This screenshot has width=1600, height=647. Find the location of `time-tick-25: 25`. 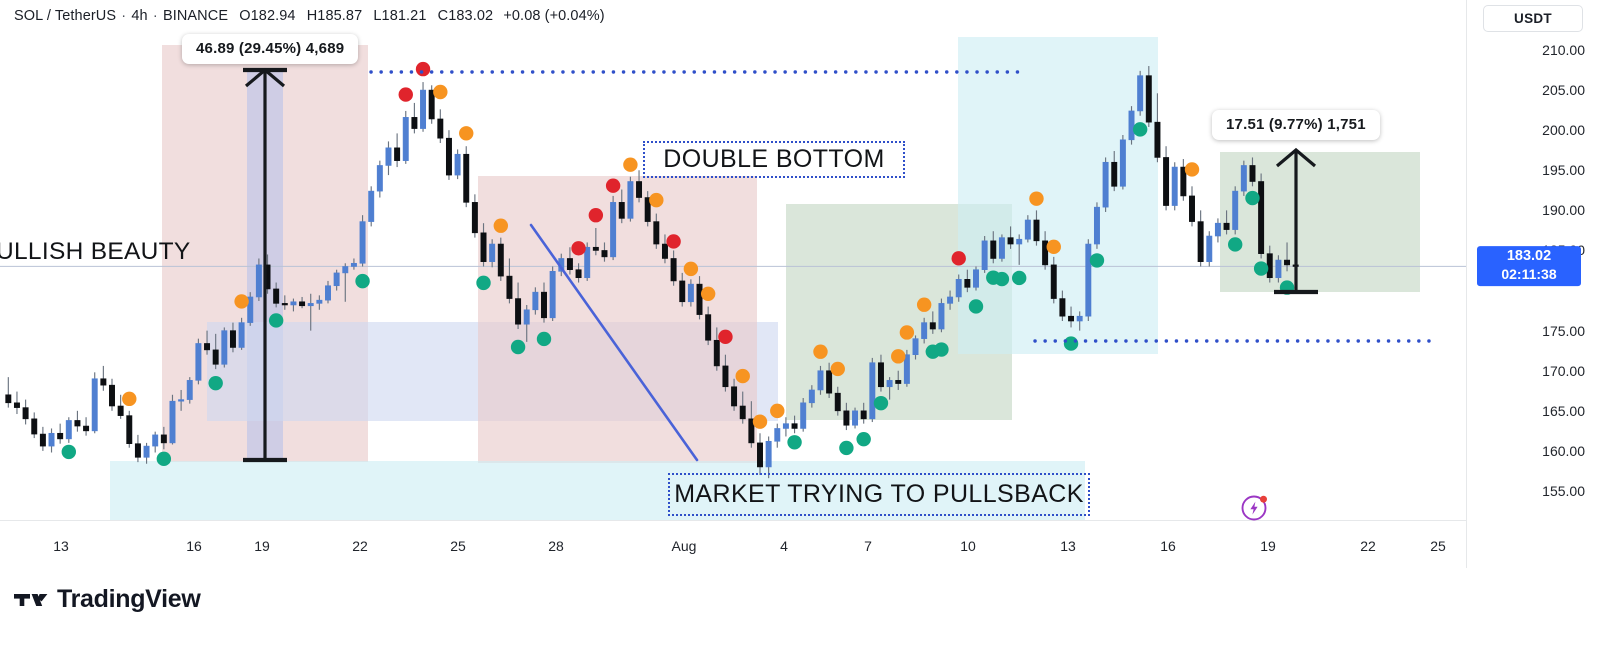

time-tick-25: 25 is located at coordinates (1438, 546).